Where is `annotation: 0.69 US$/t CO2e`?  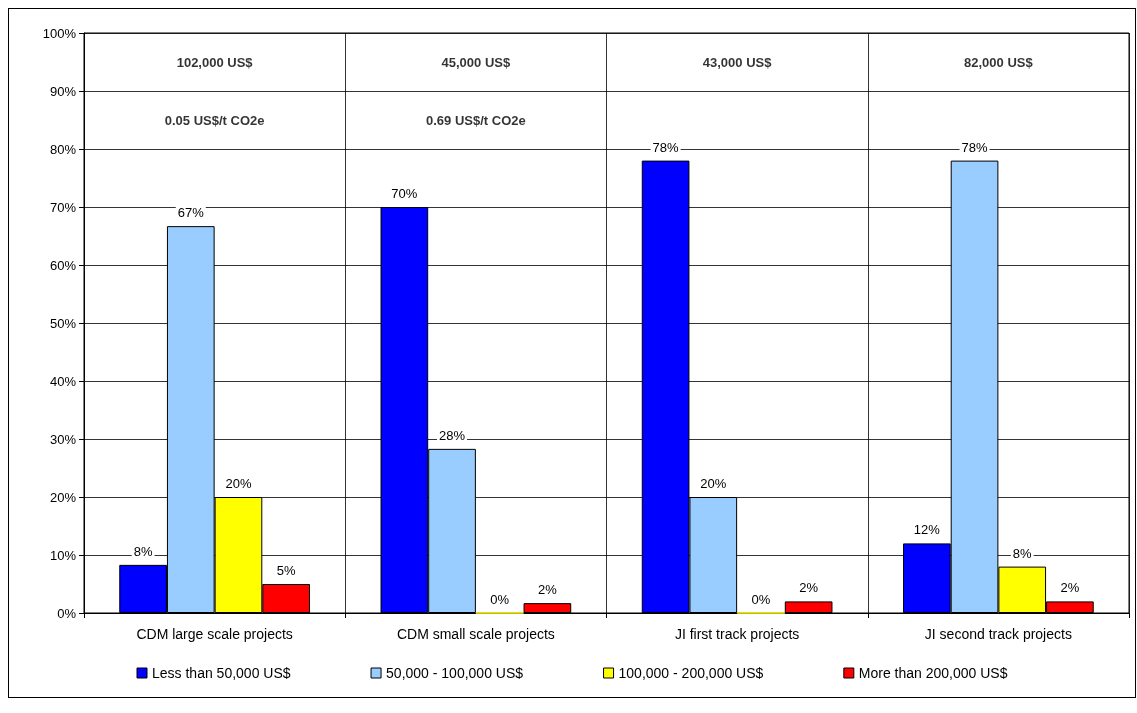
annotation: 0.69 US$/t CO2e is located at coordinates (476, 120).